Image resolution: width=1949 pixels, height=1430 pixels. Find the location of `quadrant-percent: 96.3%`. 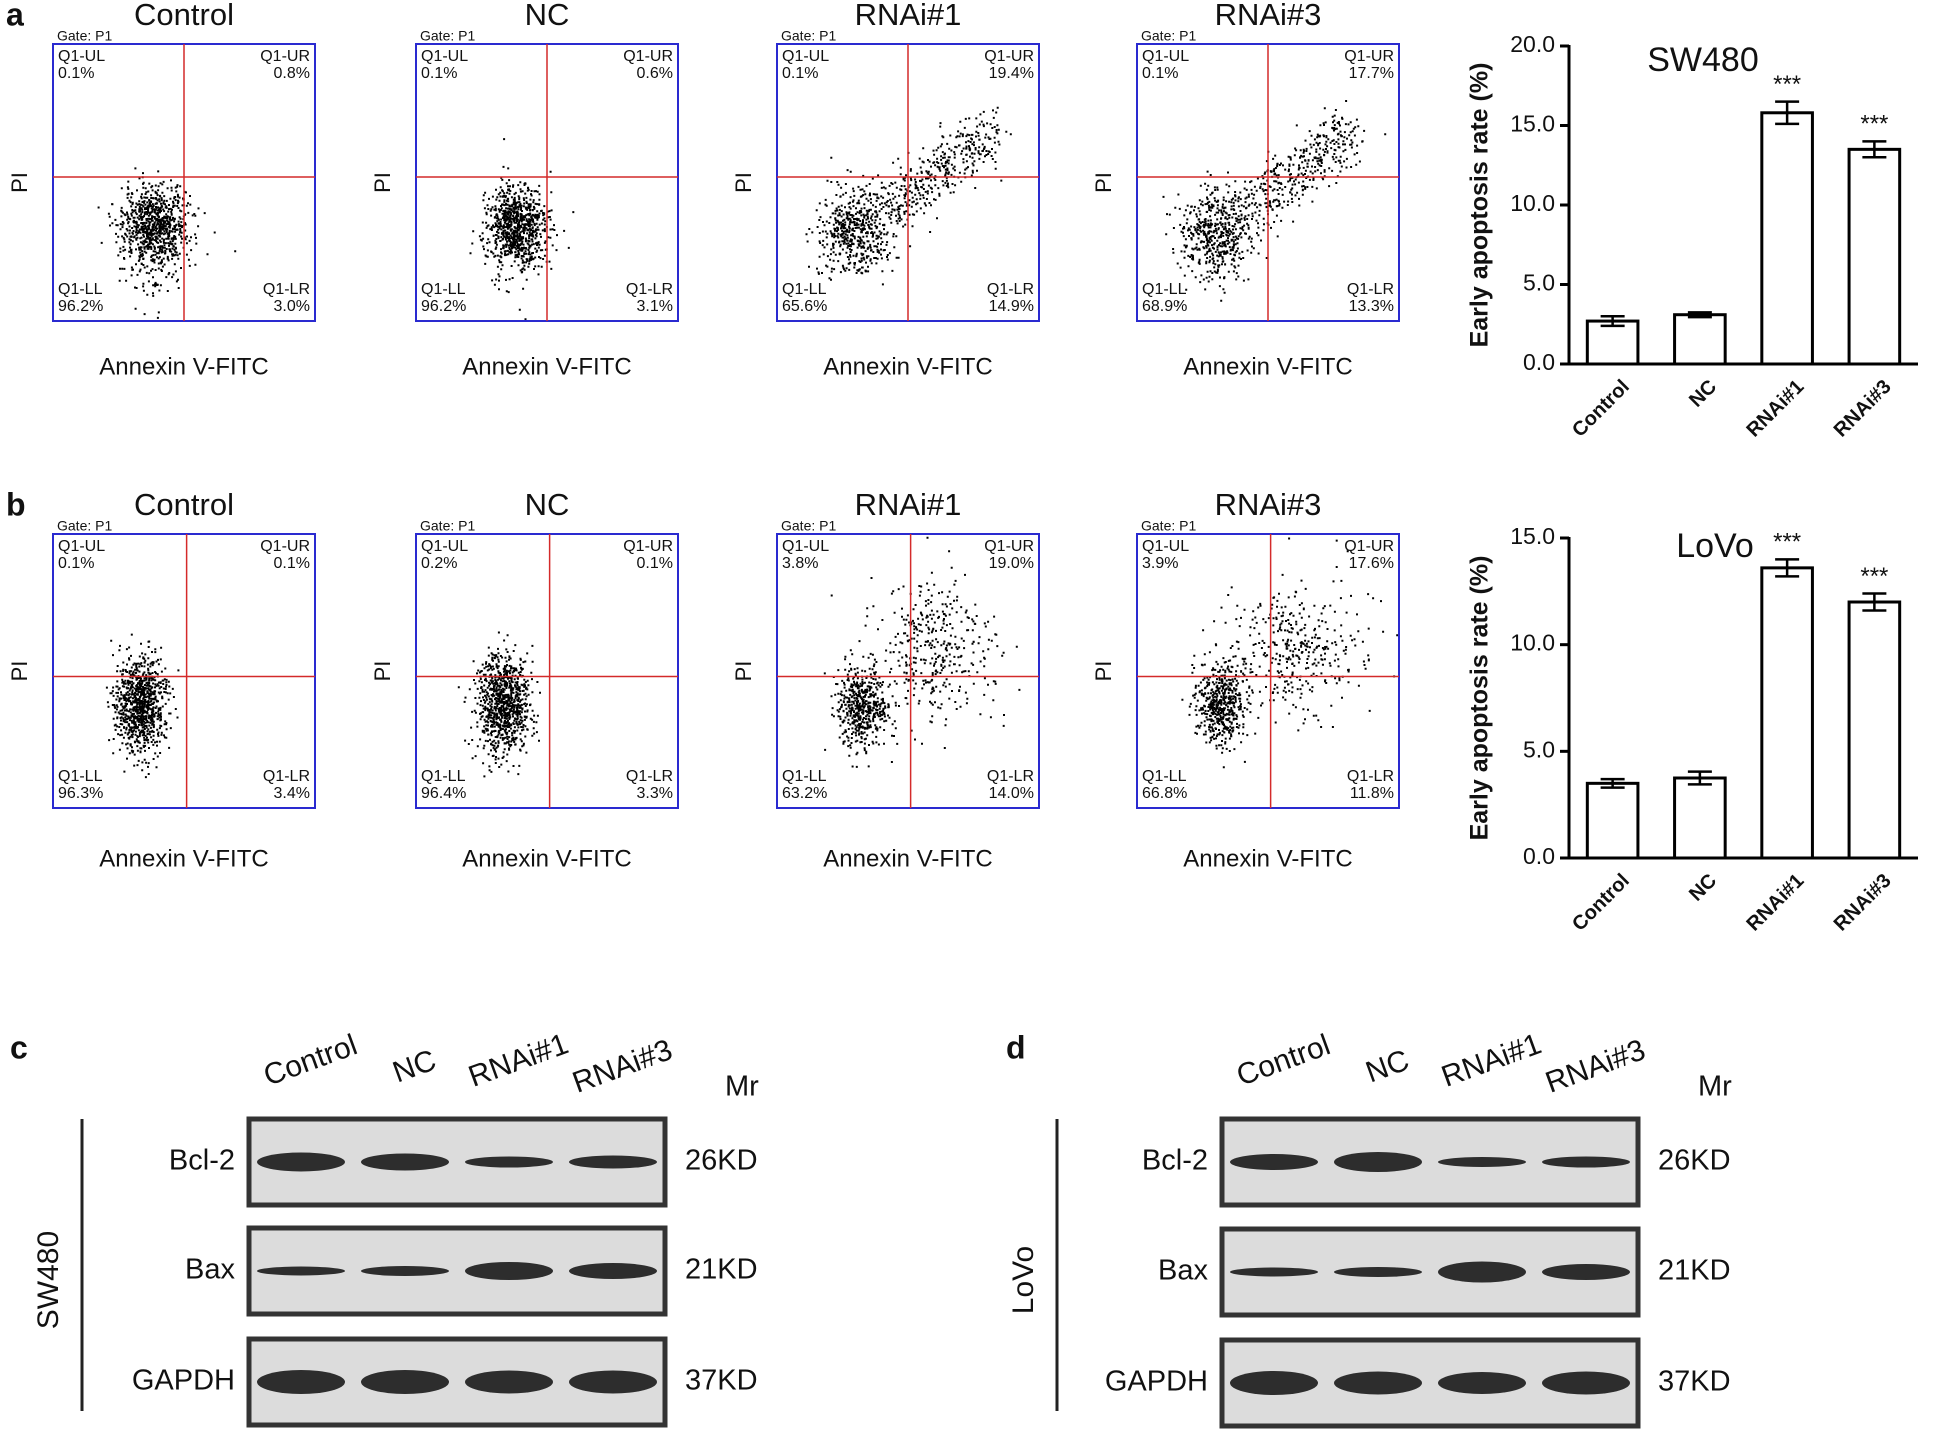

quadrant-percent: 96.3% is located at coordinates (80, 793).